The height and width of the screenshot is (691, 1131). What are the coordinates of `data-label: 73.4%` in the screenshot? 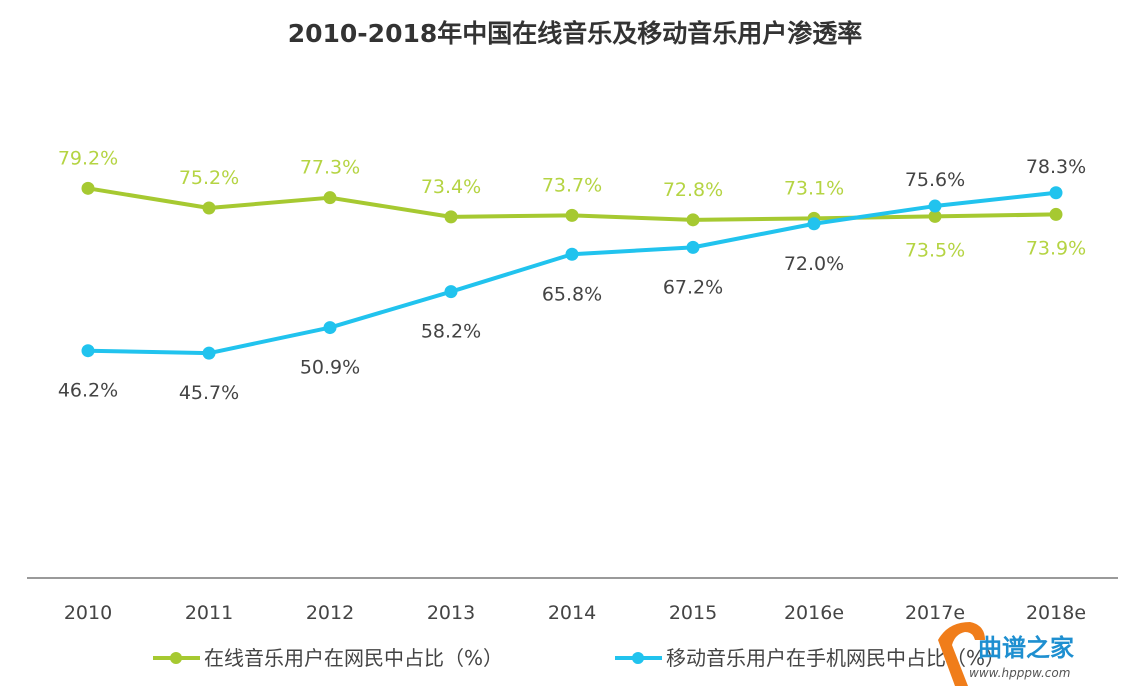 It's located at (451, 187).